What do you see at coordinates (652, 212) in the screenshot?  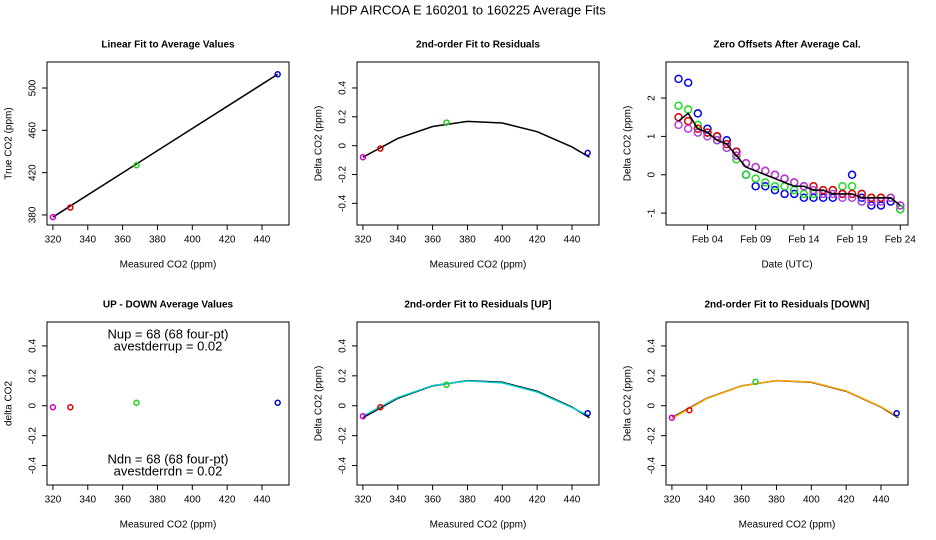 I see `y-tick-label: -1` at bounding box center [652, 212].